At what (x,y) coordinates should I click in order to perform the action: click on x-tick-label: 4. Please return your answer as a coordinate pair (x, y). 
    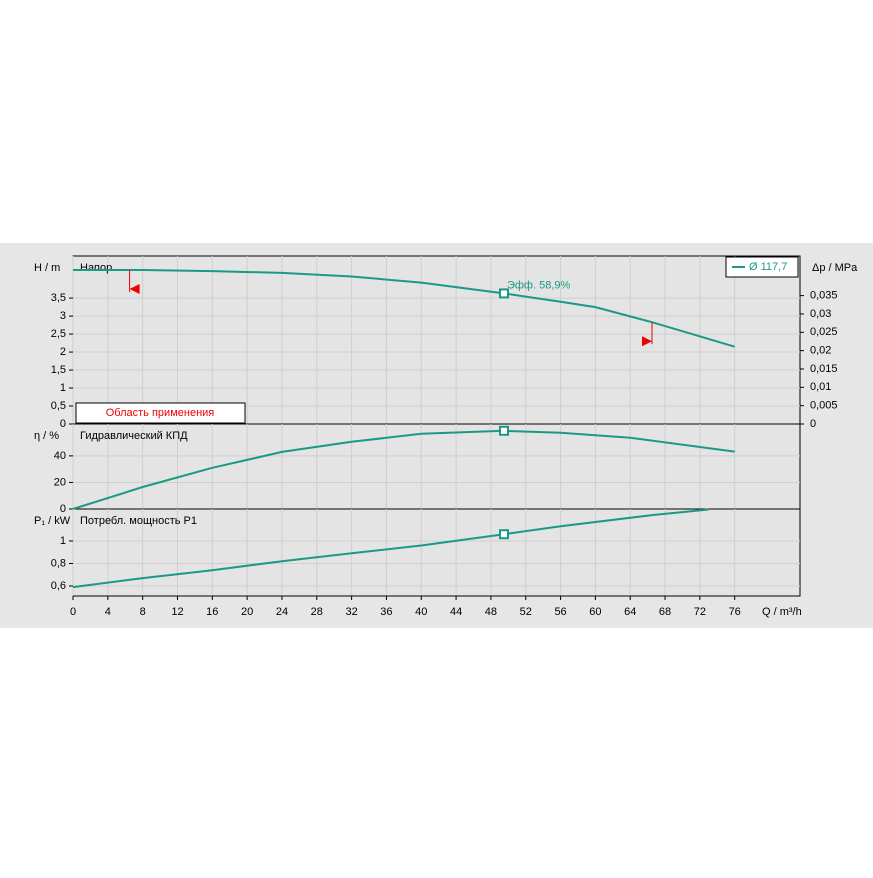
    Looking at the image, I should click on (108, 612).